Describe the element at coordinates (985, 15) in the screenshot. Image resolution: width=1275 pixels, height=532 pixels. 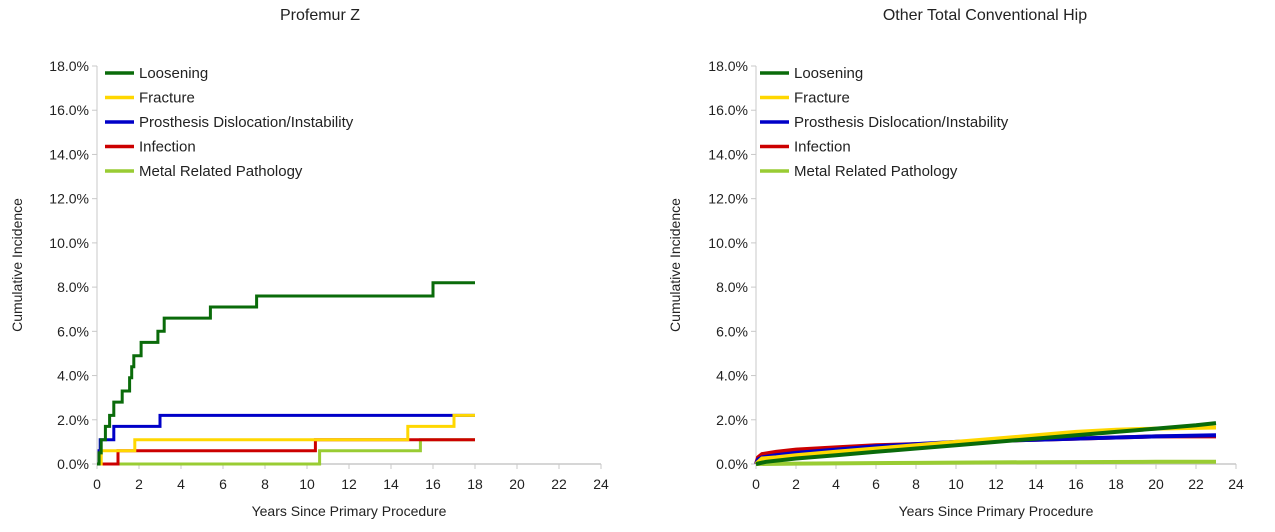
I see `chart-title: Other Total Conventional Hip` at that location.